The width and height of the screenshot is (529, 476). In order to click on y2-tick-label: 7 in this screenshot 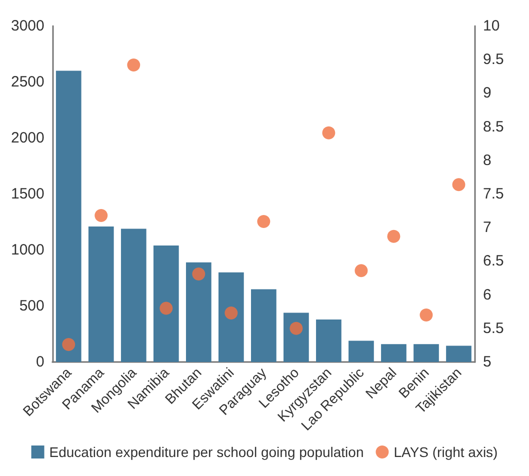, I will do `click(487, 227)`.